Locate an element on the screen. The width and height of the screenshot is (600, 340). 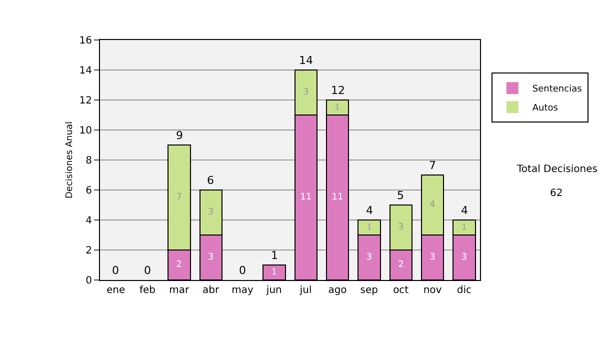
total-label: 6 is located at coordinates (210, 180).